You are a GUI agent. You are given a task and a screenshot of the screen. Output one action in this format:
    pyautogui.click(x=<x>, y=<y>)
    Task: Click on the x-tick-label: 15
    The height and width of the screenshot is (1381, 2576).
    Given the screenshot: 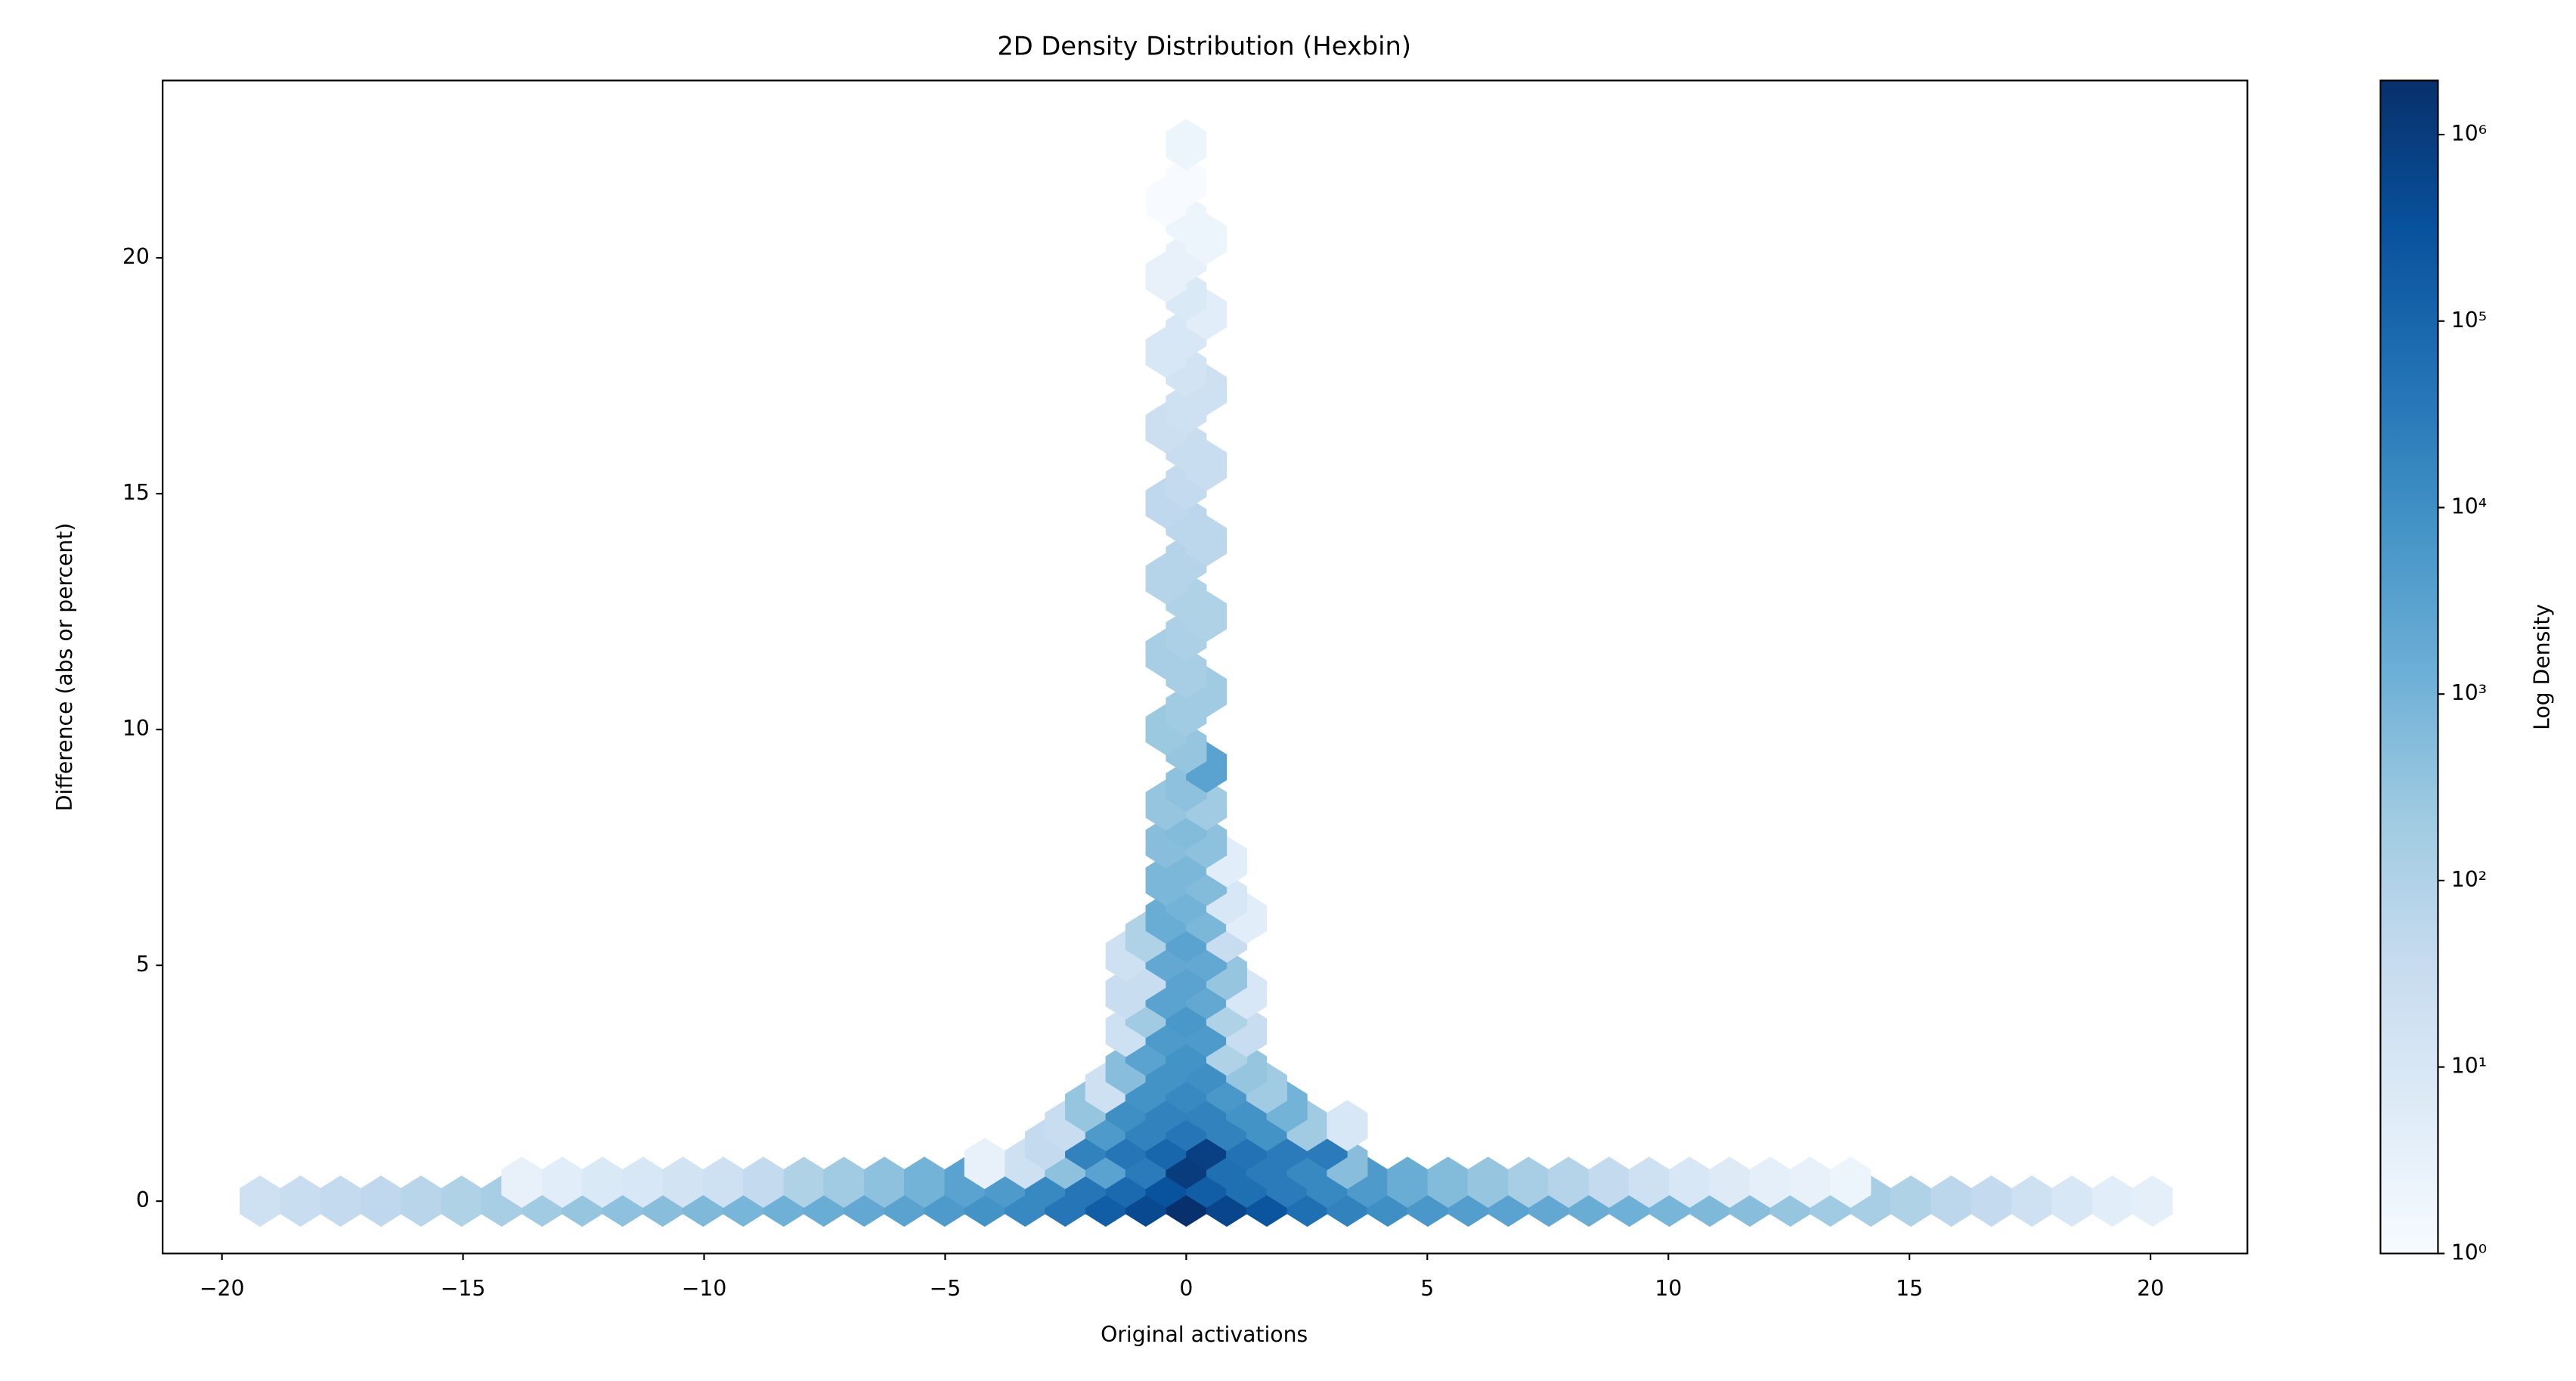 What is the action you would take?
    pyautogui.click(x=1909, y=1288)
    